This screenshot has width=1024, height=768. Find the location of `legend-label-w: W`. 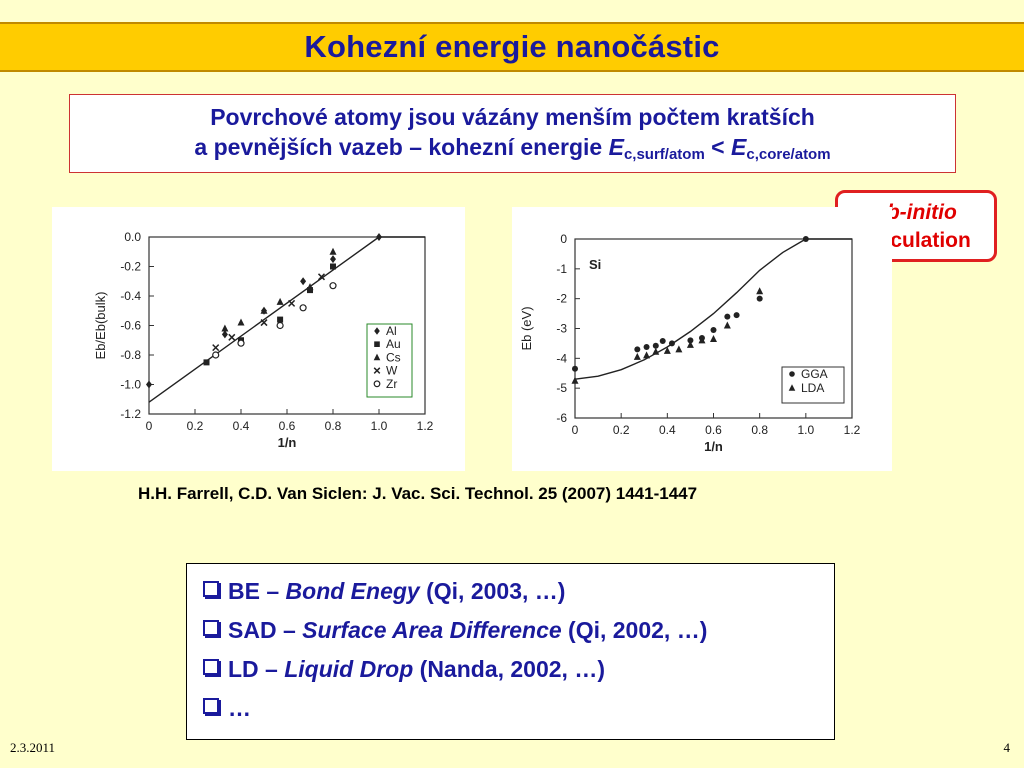

legend-label-w: W is located at coordinates (392, 371).